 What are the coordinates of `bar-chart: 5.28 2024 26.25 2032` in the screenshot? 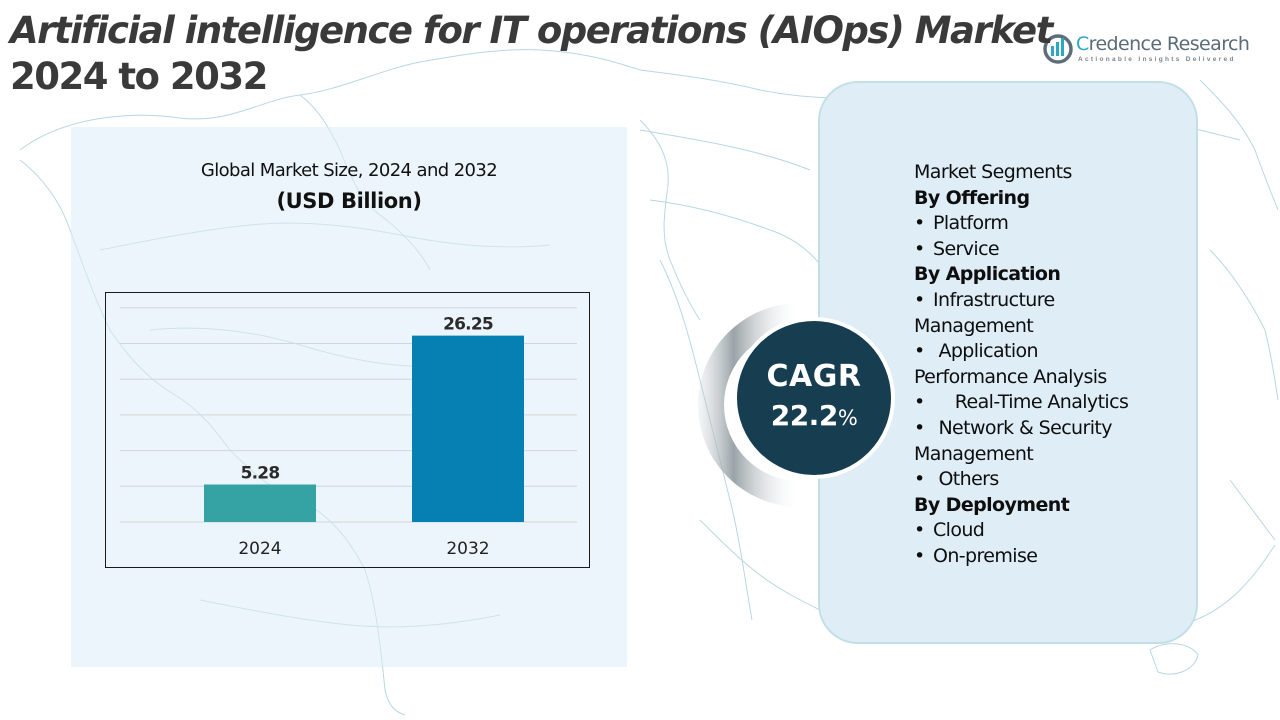 It's located at (348, 433).